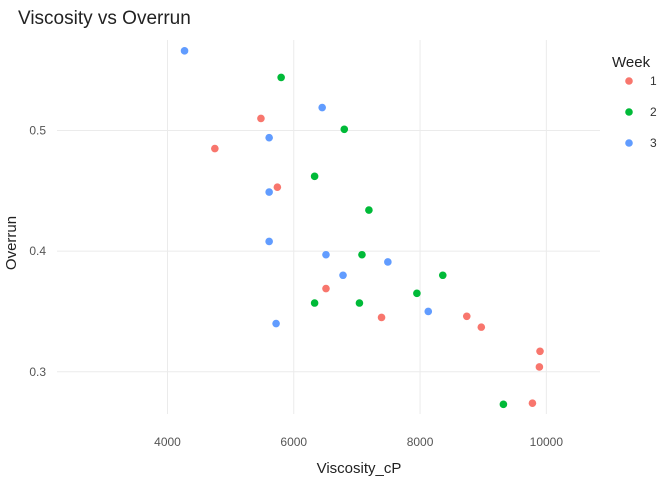 The image size is (672, 480). I want to click on legend: Week 1 2 3, so click(634, 102).